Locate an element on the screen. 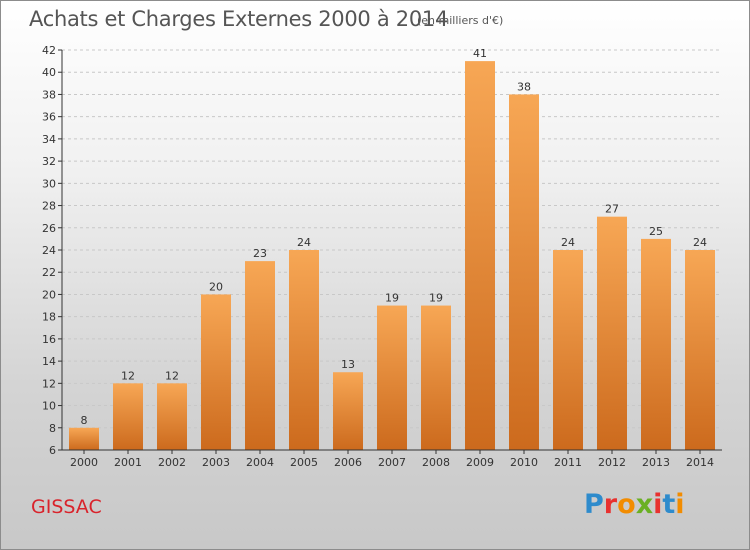 Image resolution: width=750 pixels, height=550 pixels. data-label: 27 is located at coordinates (612, 209).